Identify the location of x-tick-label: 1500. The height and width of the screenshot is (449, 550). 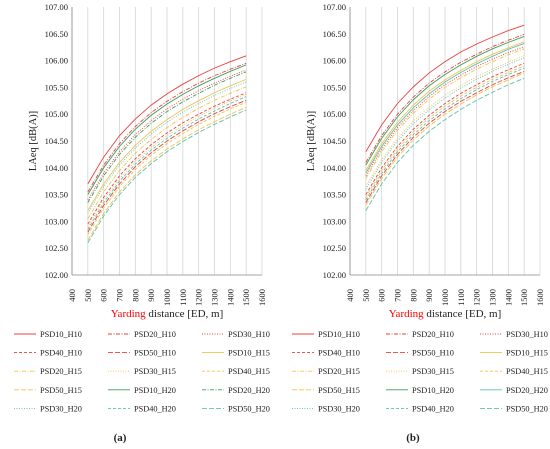
(524, 297).